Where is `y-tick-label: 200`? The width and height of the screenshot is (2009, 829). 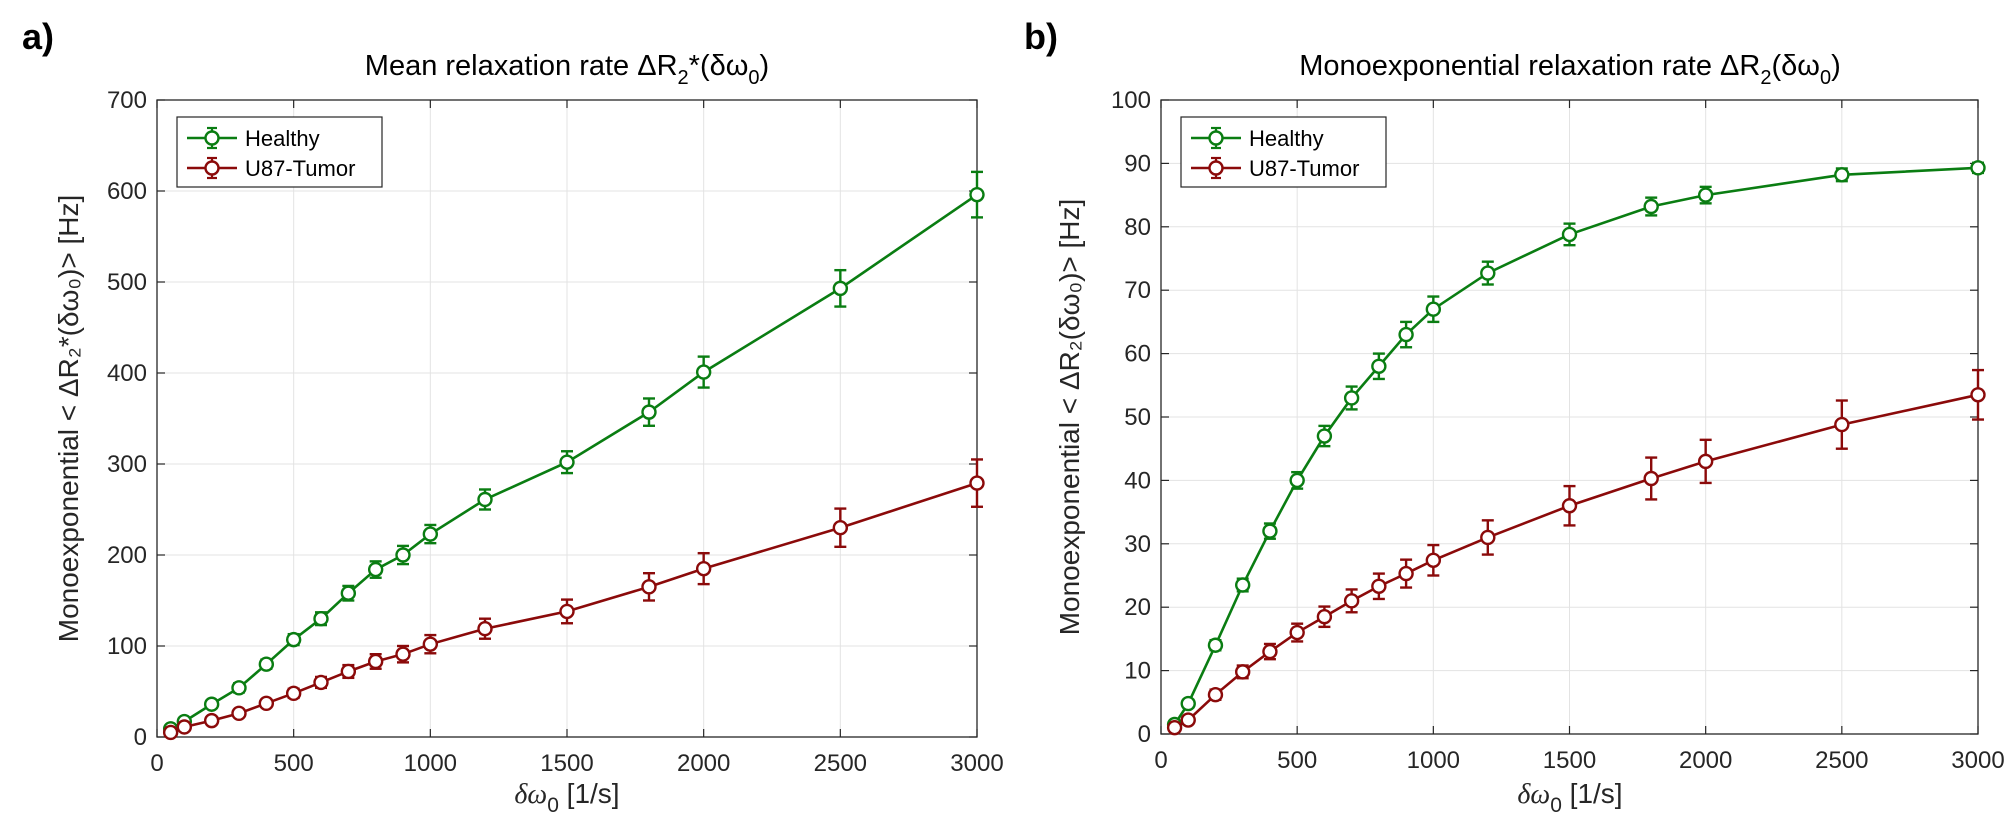 y-tick-label: 200 is located at coordinates (127, 555).